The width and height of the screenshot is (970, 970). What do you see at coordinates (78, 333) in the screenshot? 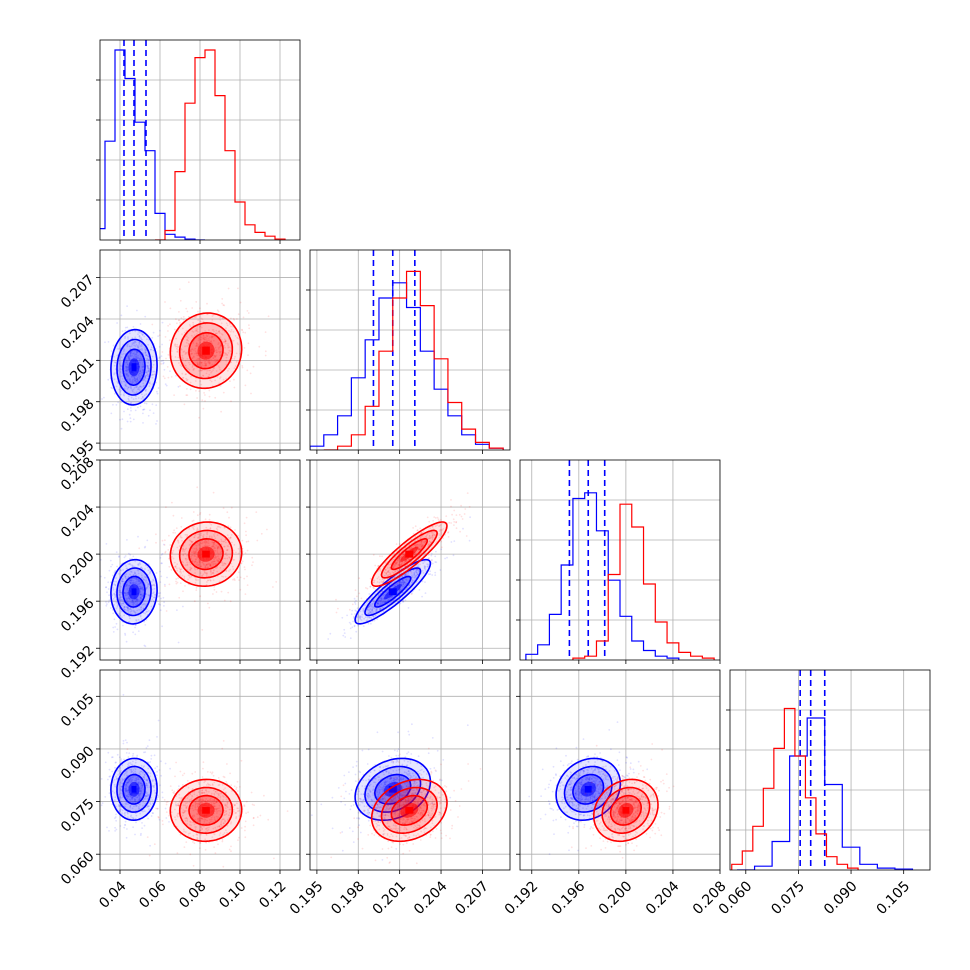
I see `y-tick-label: 0.204` at bounding box center [78, 333].